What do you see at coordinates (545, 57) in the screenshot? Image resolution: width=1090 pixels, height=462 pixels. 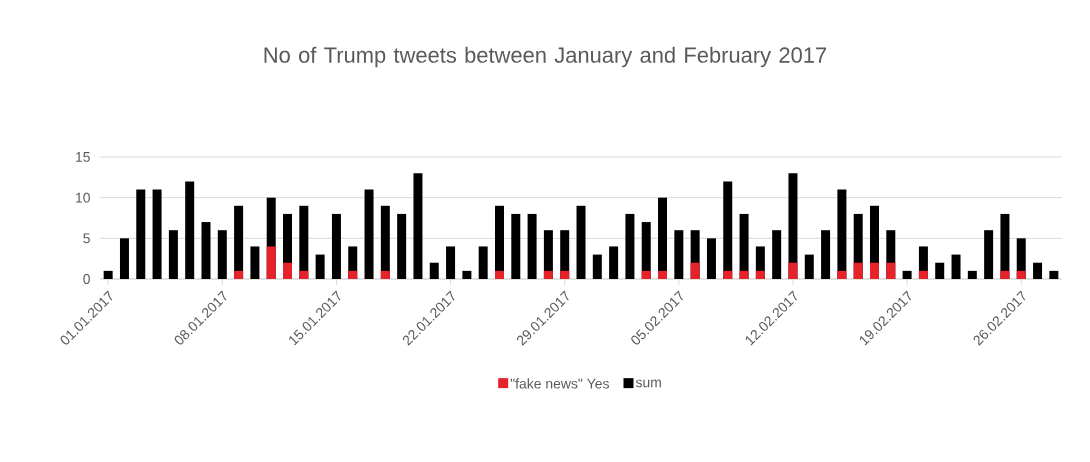 I see `chart-title: No of Trump tweets between January and February 2017` at bounding box center [545, 57].